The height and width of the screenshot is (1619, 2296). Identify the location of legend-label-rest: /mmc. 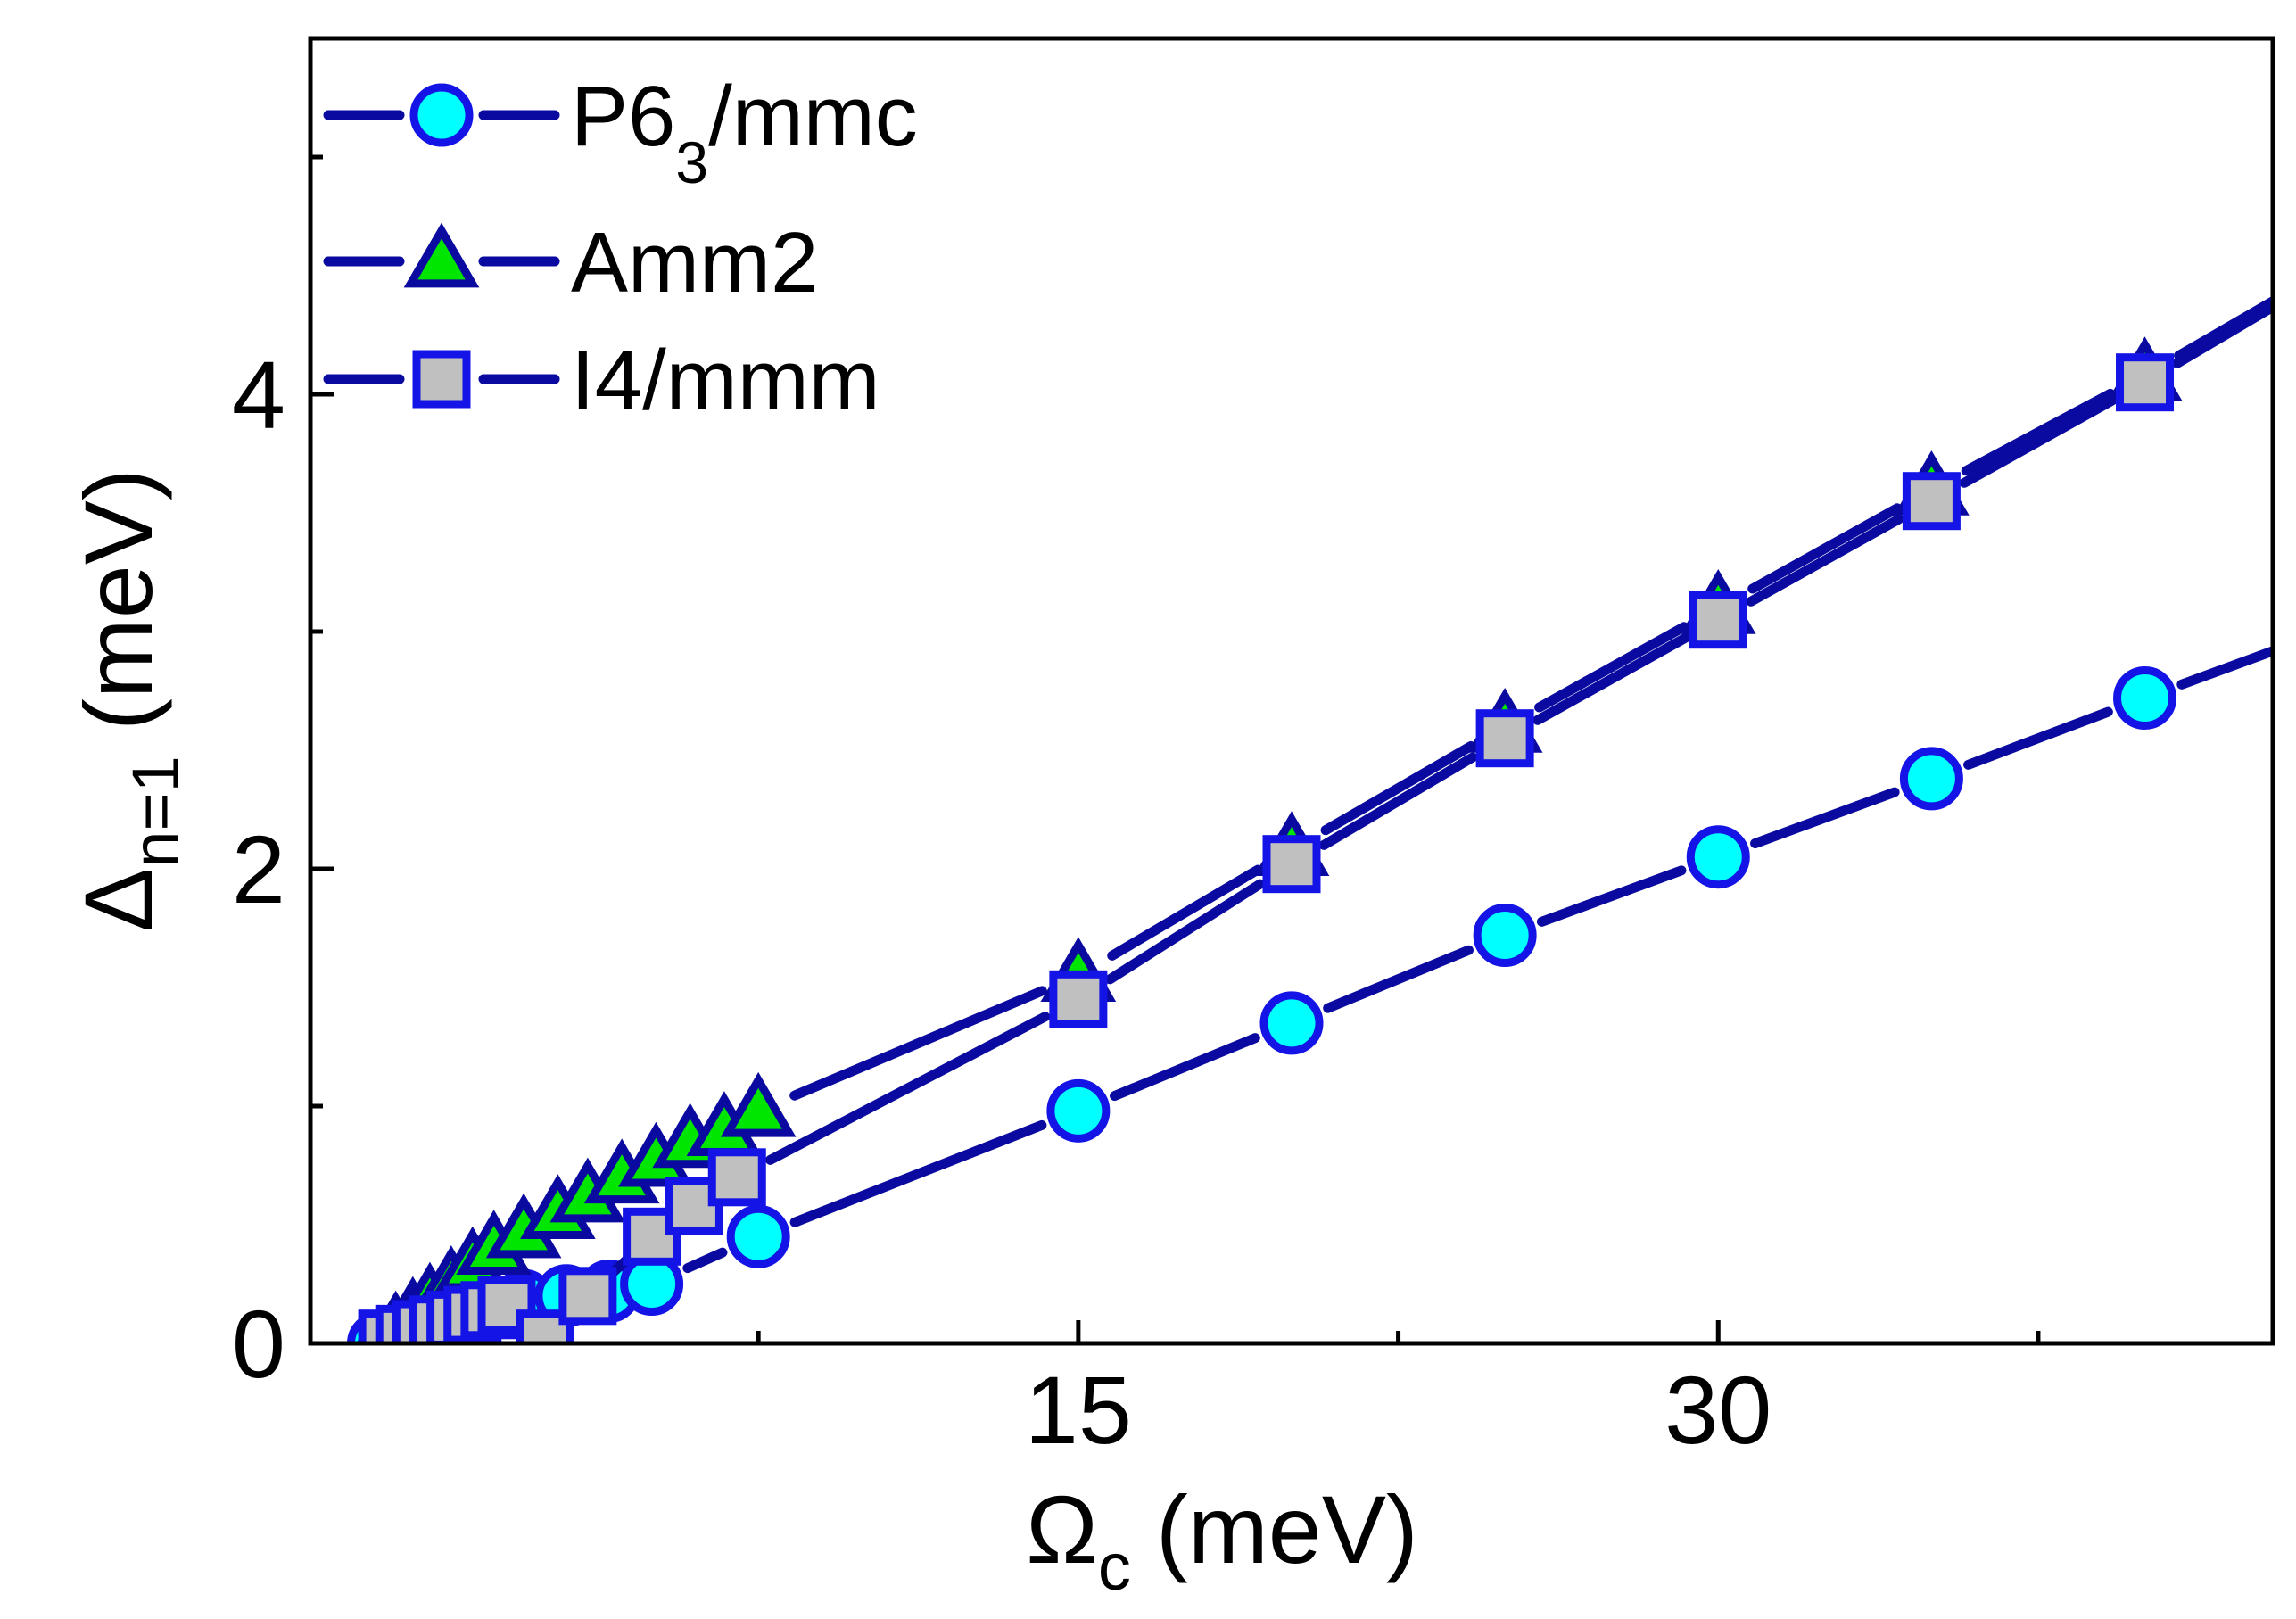
(813, 116).